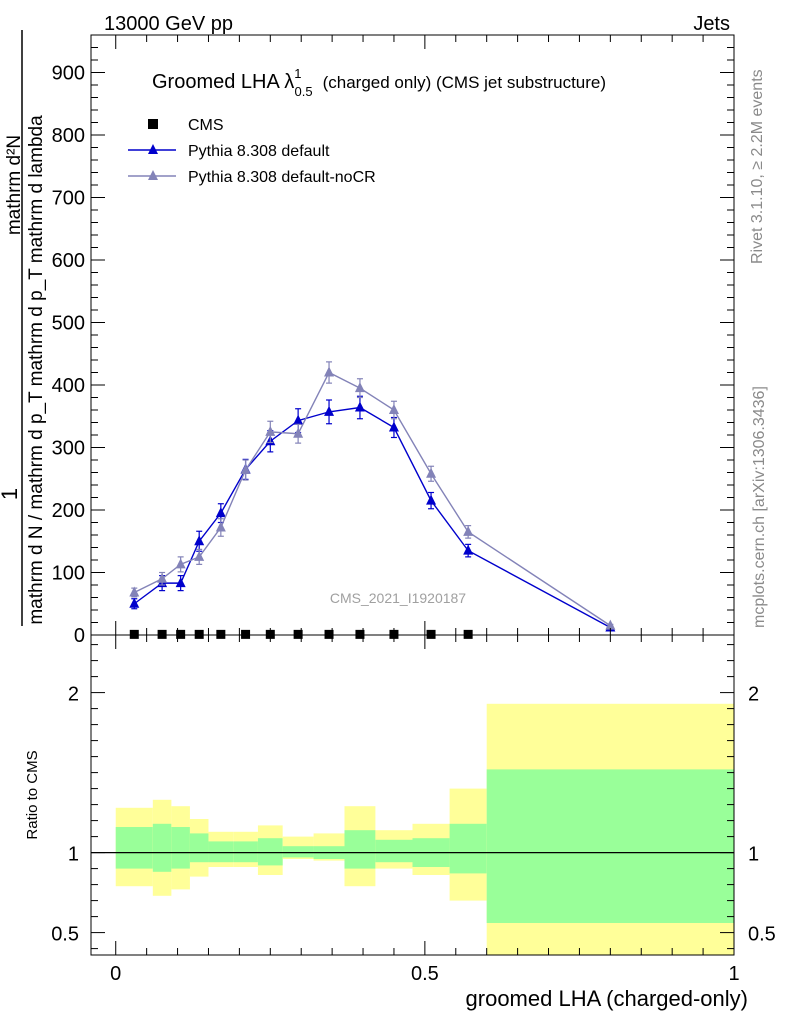 The width and height of the screenshot is (786, 1024). I want to click on y-label-numerator: mathrm d²N, so click(14, 185).